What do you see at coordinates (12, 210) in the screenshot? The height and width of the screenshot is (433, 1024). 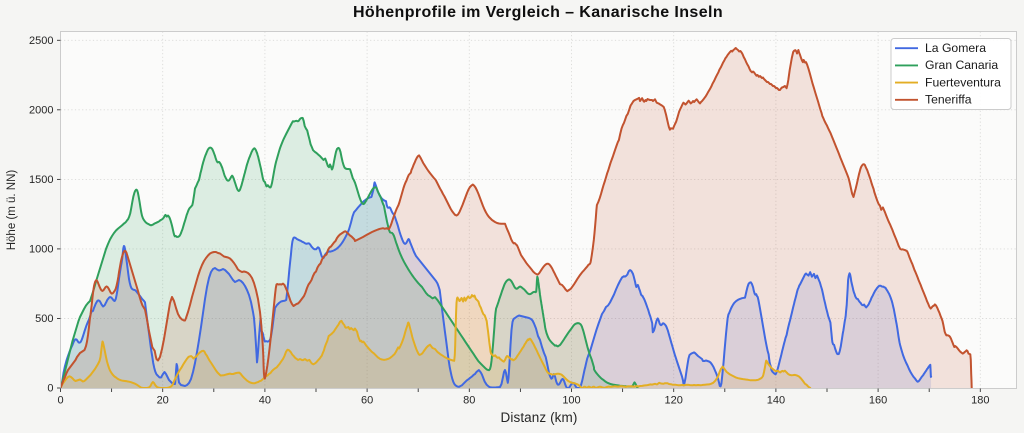 I see `svg-text: Höhe (m ü. NN)` at bounding box center [12, 210].